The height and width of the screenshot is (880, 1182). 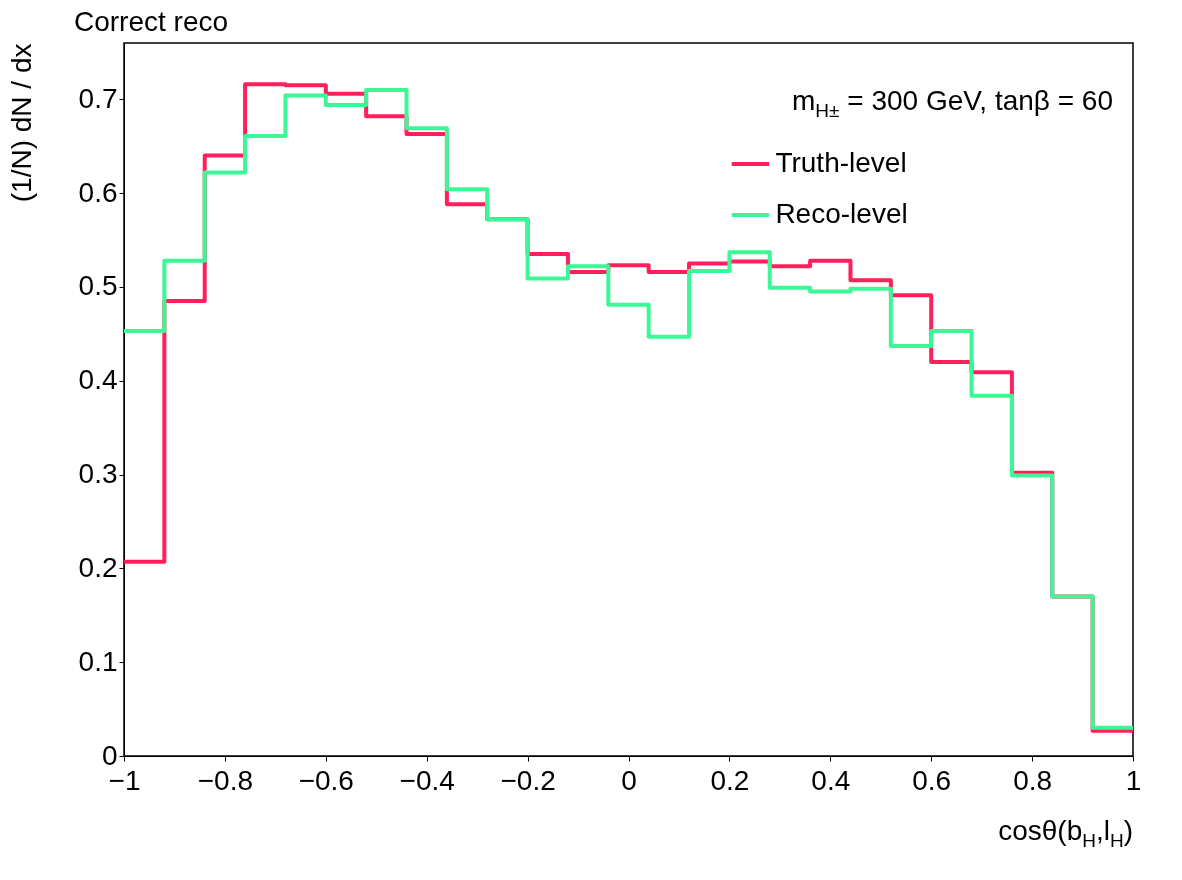 What do you see at coordinates (629, 780) in the screenshot?
I see `x-tick-label: 0` at bounding box center [629, 780].